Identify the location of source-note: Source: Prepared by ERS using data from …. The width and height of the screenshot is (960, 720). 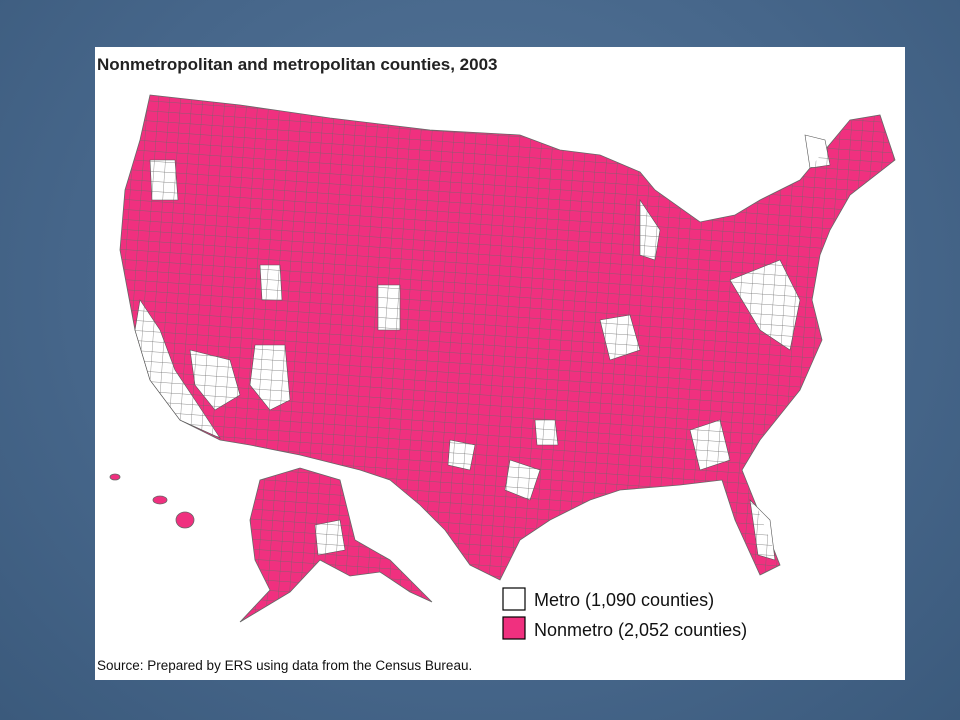
(284, 665).